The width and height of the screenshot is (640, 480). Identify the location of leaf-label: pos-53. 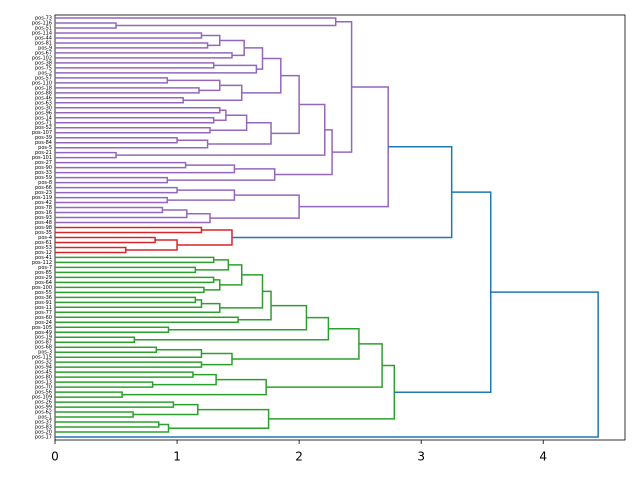
(43, 248).